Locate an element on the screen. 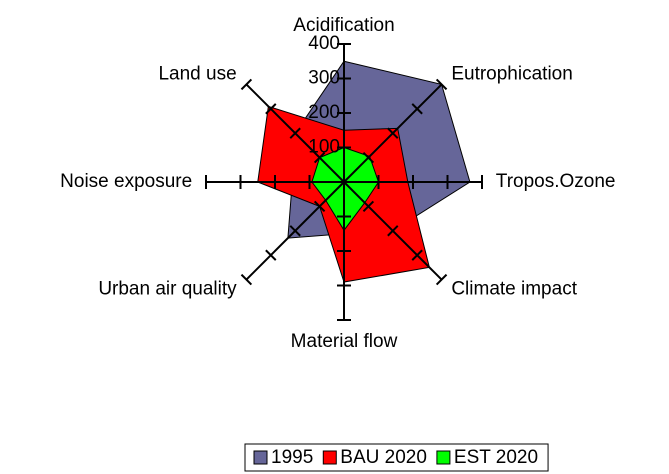 This screenshot has width=669, height=474. category-label: Material flow is located at coordinates (344, 341).